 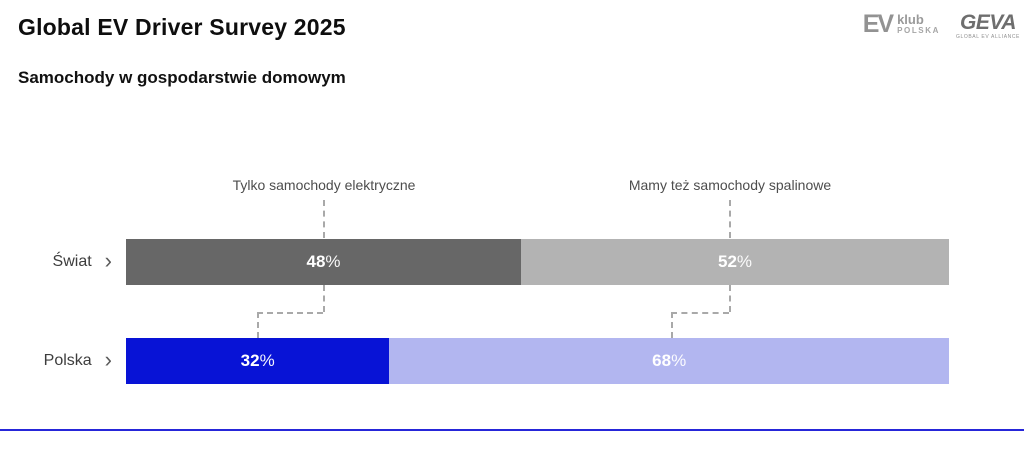 I want to click on page-title: Global EV Driver Survey 2025, so click(x=182, y=27).